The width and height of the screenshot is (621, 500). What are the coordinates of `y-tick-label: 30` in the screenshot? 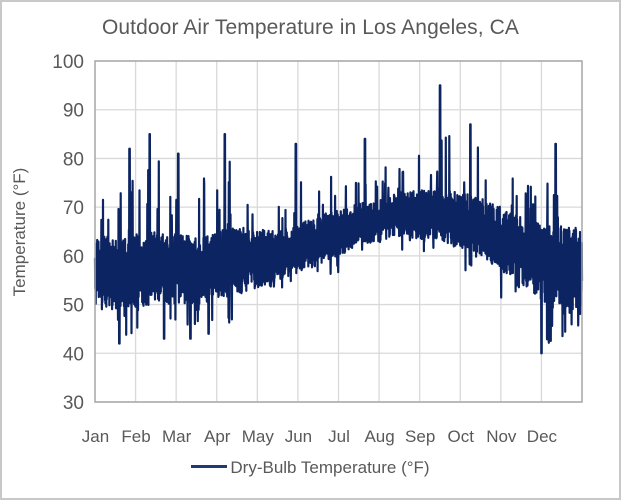 It's located at (73, 403).